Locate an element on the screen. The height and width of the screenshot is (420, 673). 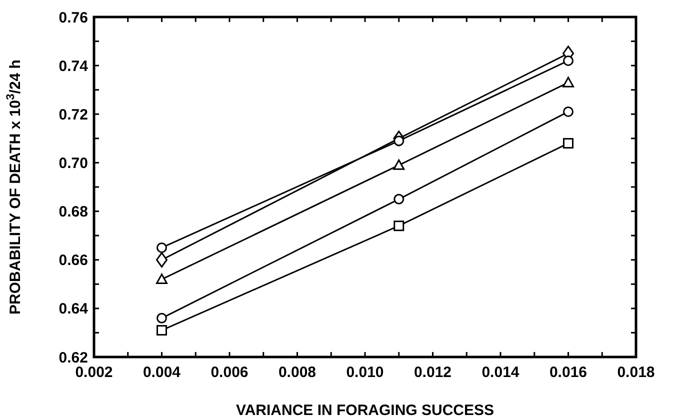
y-tick-label: 0.74 is located at coordinates (73, 66).